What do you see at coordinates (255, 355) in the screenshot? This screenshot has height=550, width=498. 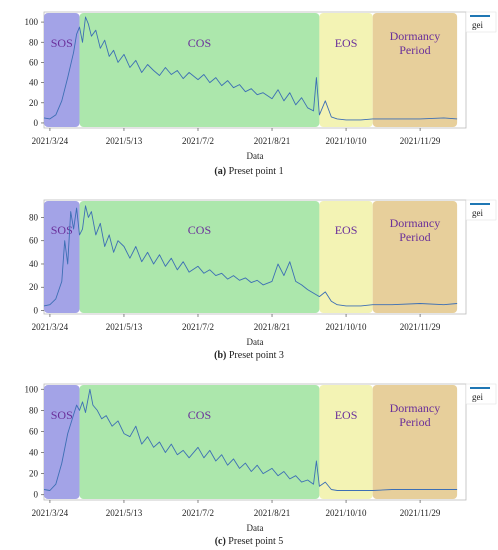 I see `chart-b-caption-text: Preset point 3` at bounding box center [255, 355].